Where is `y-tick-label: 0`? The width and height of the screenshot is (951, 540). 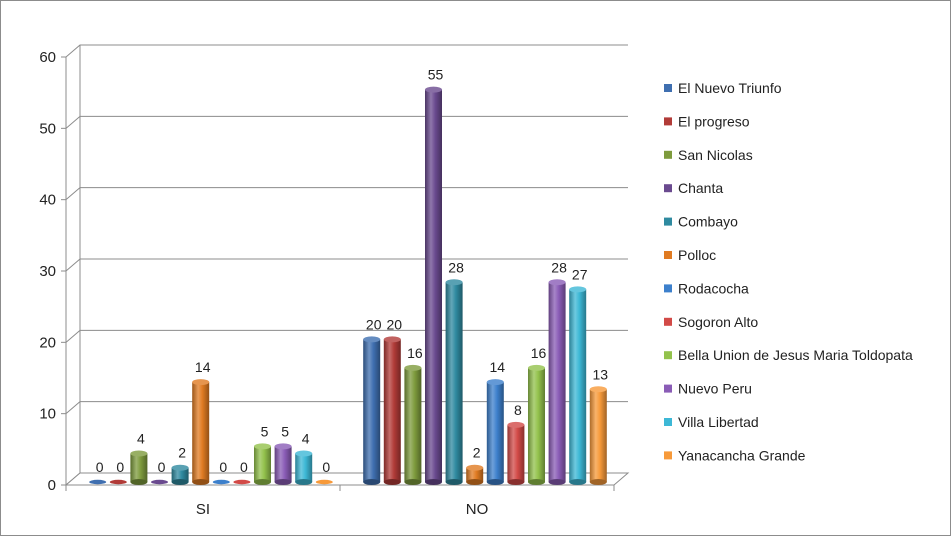 y-tick-label: 0 is located at coordinates (52, 485).